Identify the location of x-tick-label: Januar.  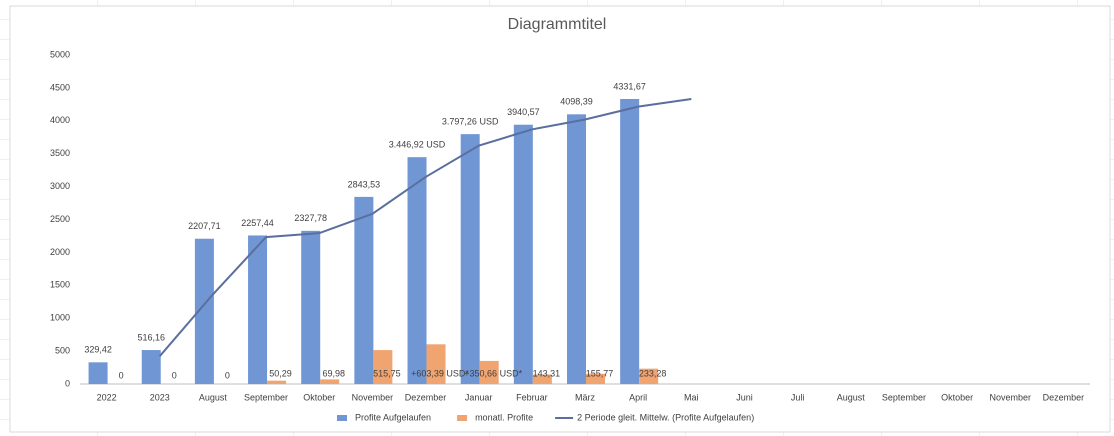
(479, 397).